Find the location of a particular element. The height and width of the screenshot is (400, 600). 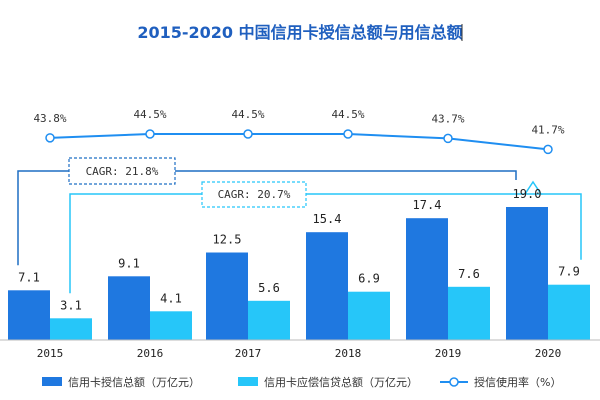

chart-title: 2015-2020 中国信用卡授信总额与用信总额 is located at coordinates (299, 32).